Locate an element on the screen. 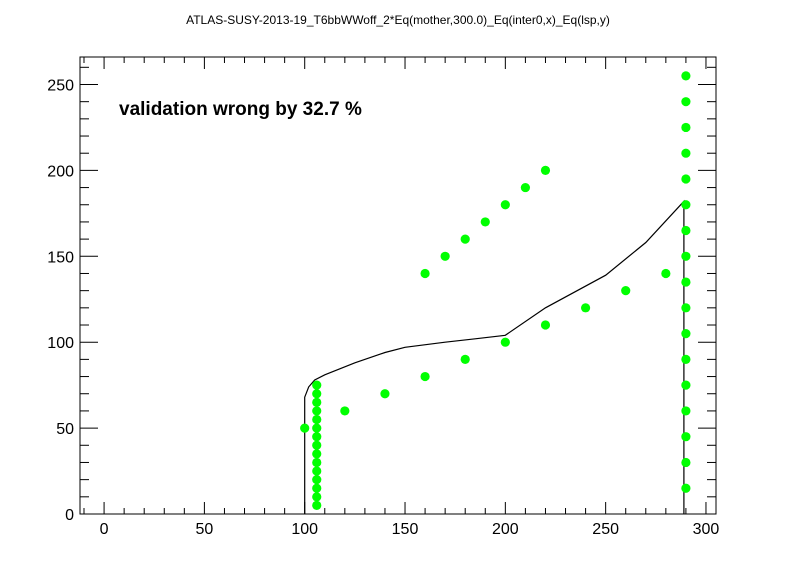 The image size is (796, 572). validation-annotation: validation wrong by 32.7 % is located at coordinates (240, 109).